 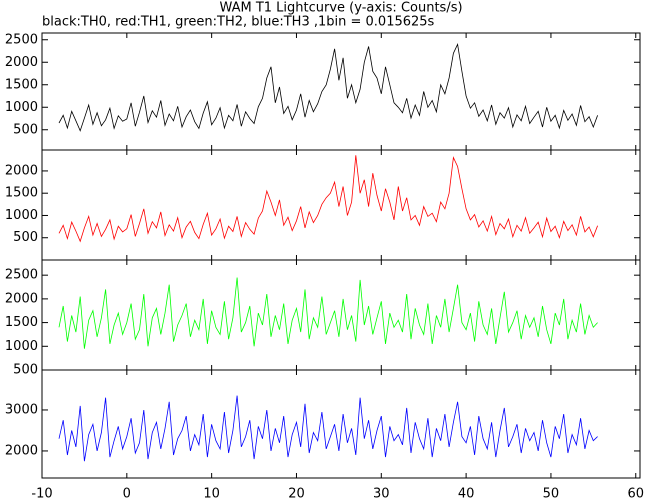 What do you see at coordinates (211, 494) in the screenshot?
I see `x-tick-label: 10` at bounding box center [211, 494].